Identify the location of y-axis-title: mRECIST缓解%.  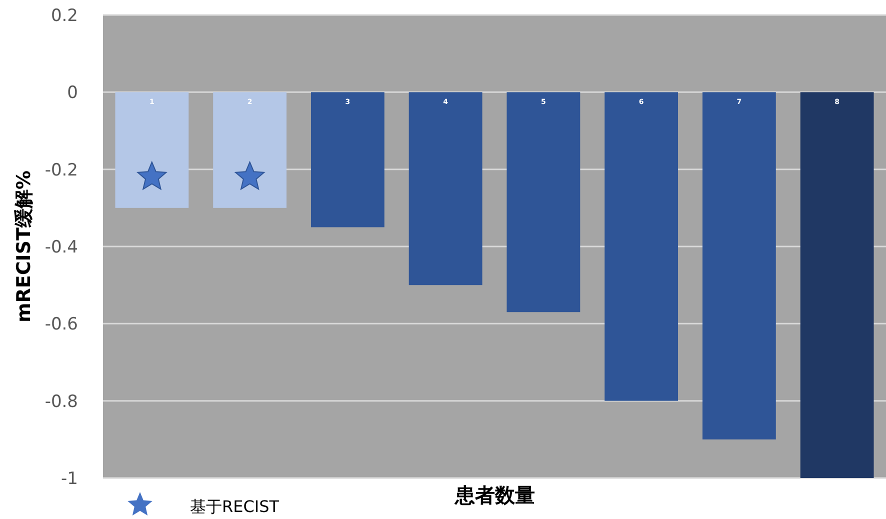
(24, 246).